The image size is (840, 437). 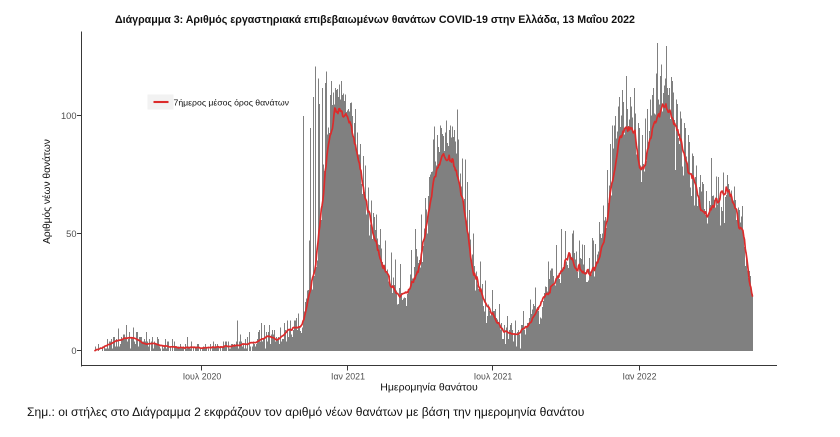 I want to click on svg-text: Ιουλ 2020, so click(x=202, y=376).